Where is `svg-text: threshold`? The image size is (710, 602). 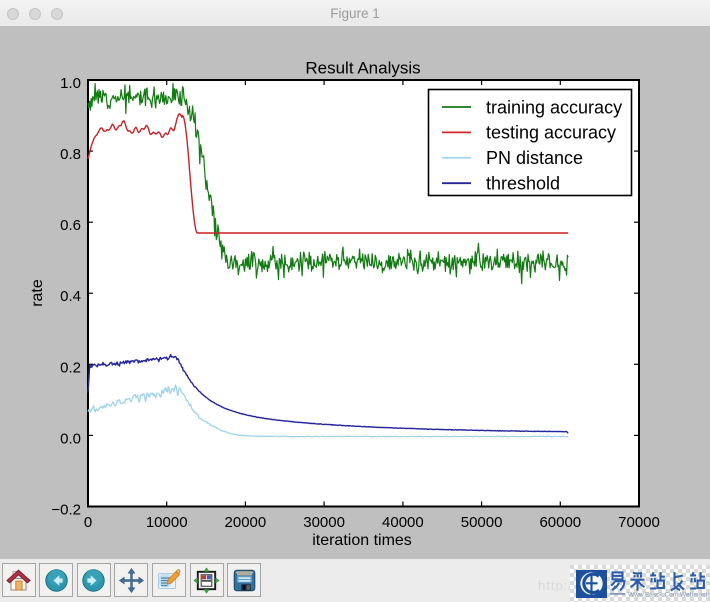
svg-text: threshold is located at coordinates (523, 184).